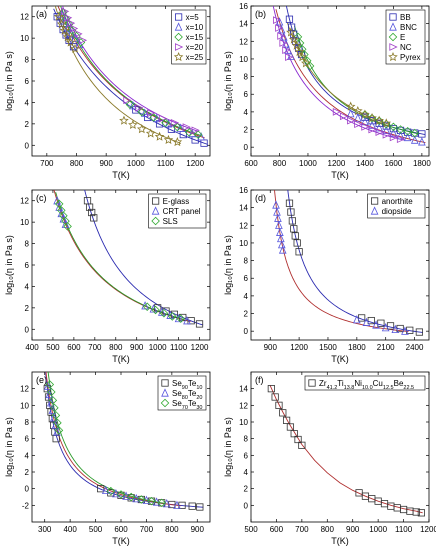 The height and width of the screenshot is (550, 436). I want to click on y-axis-title: log₁₀(η in Pa s), so click(228, 81).